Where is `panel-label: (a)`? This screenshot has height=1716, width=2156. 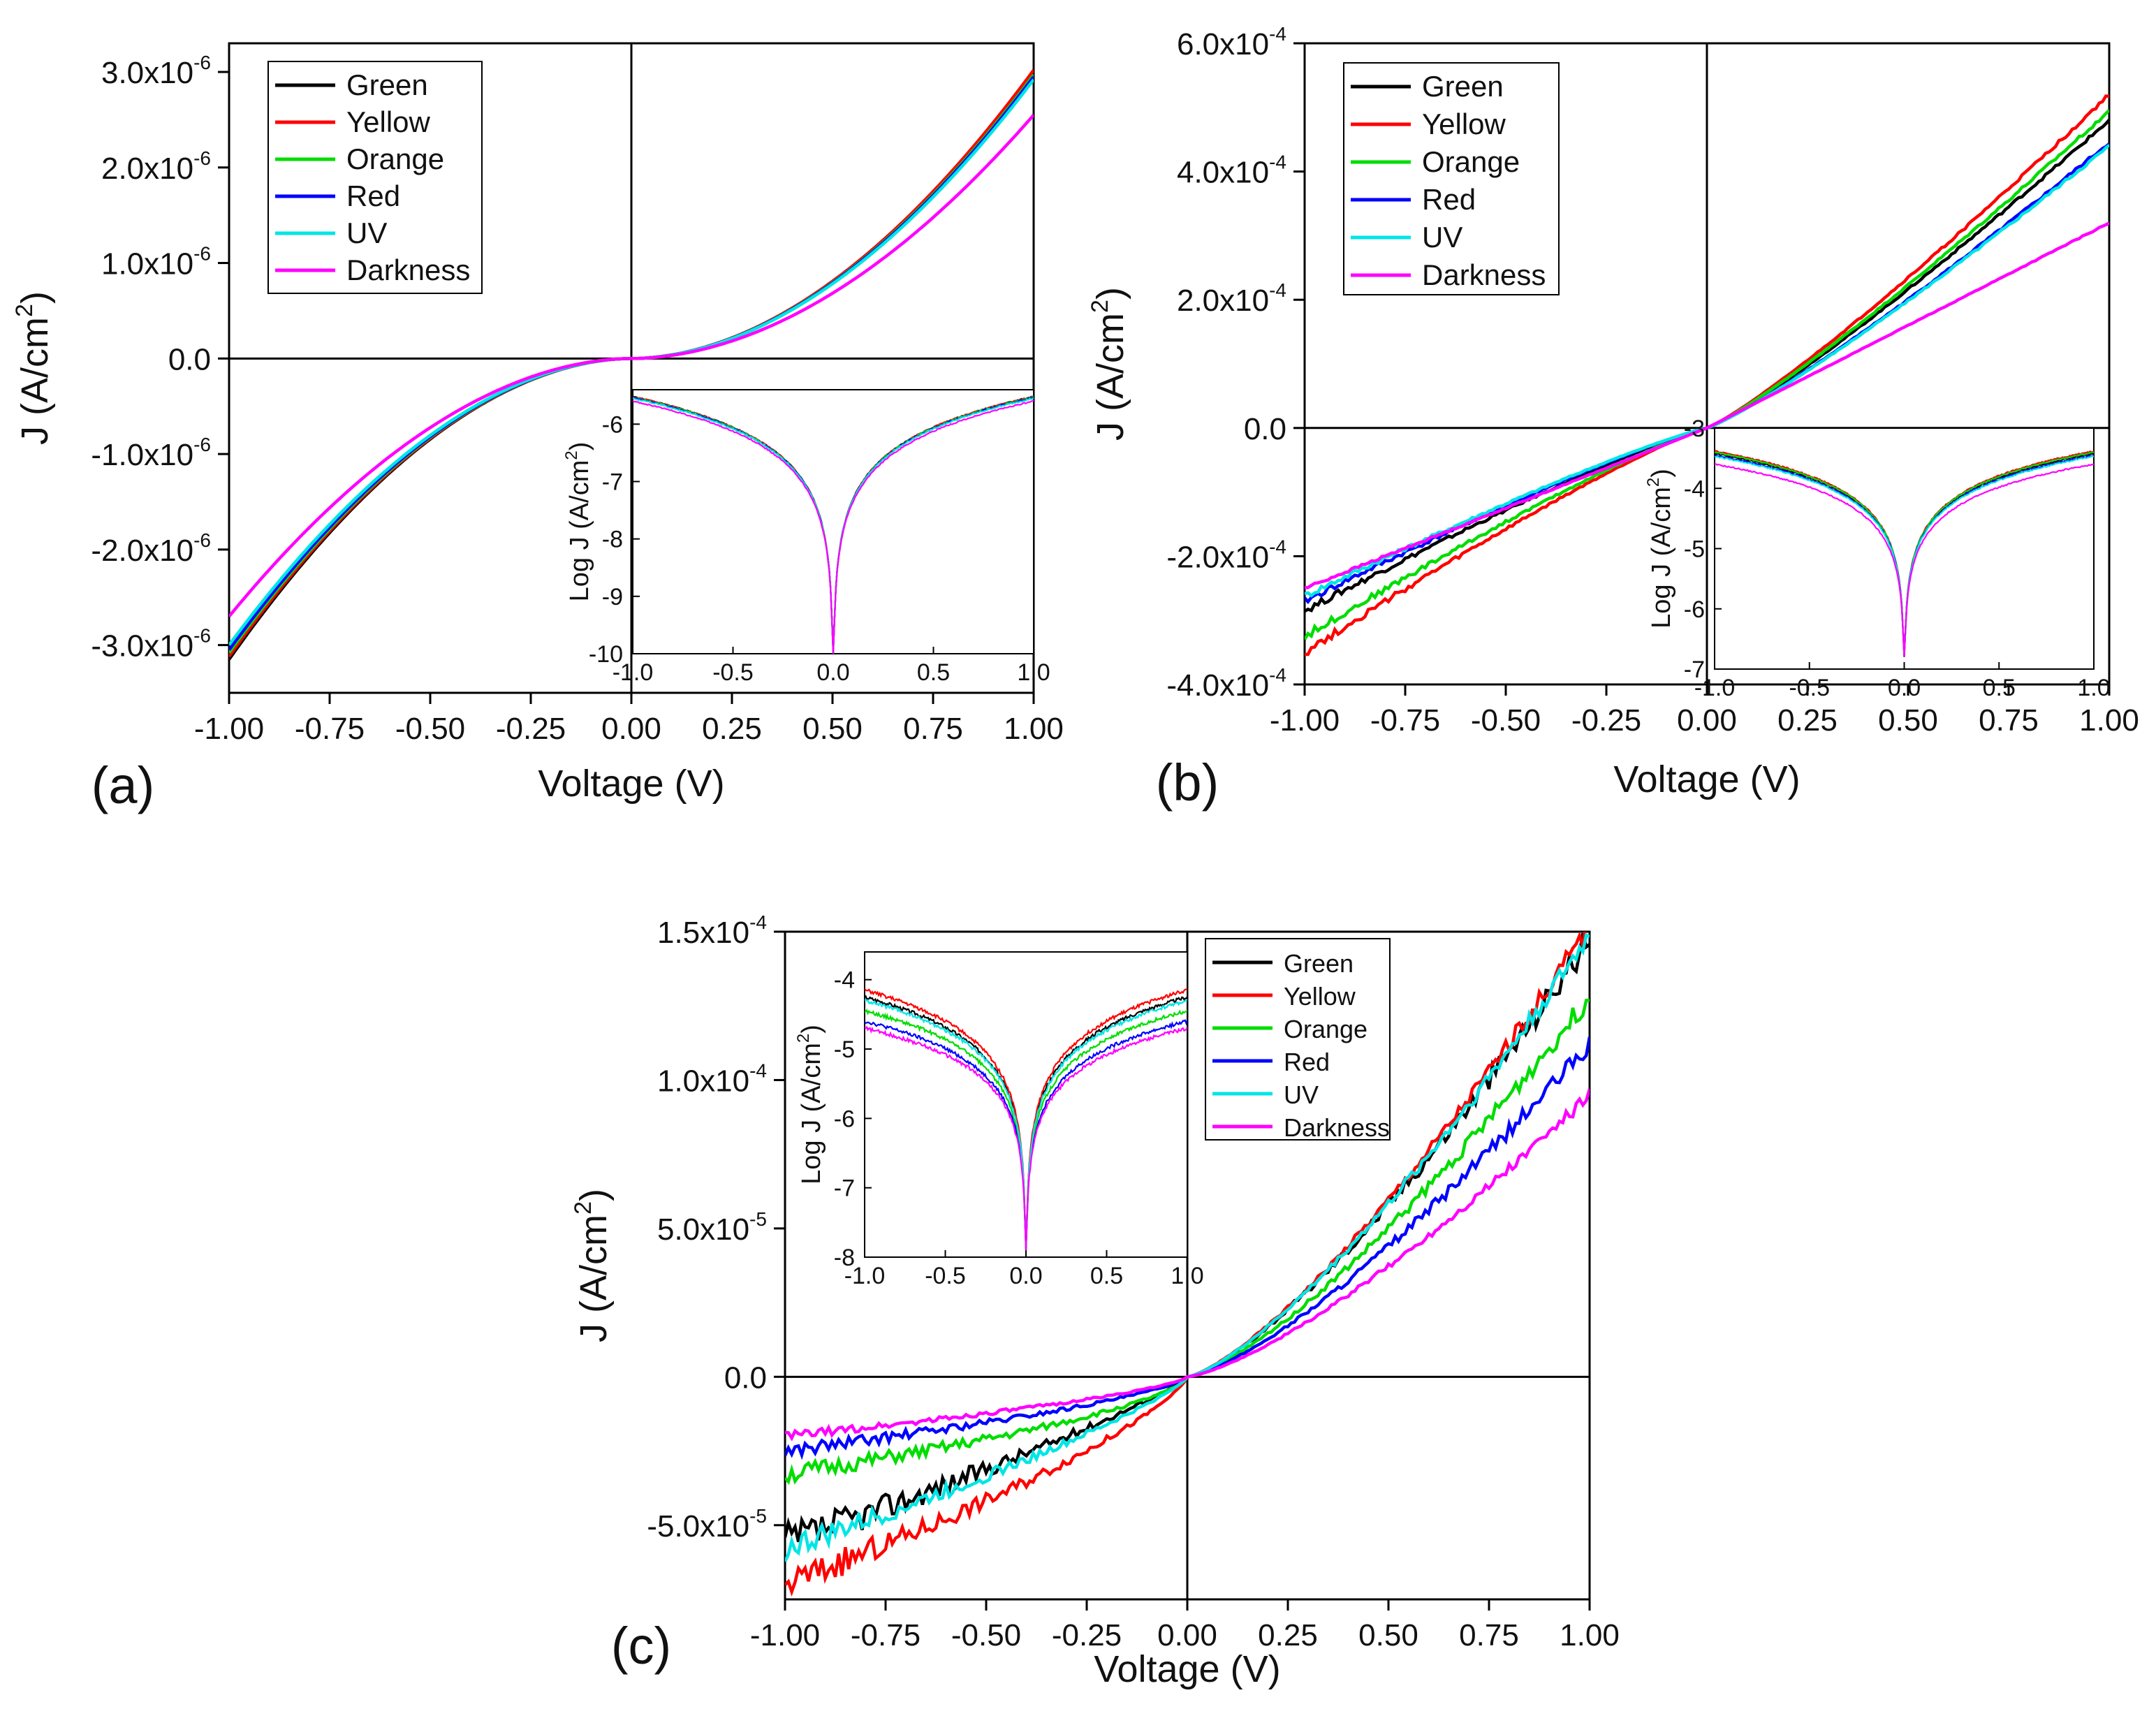 panel-label: (a) is located at coordinates (122, 785).